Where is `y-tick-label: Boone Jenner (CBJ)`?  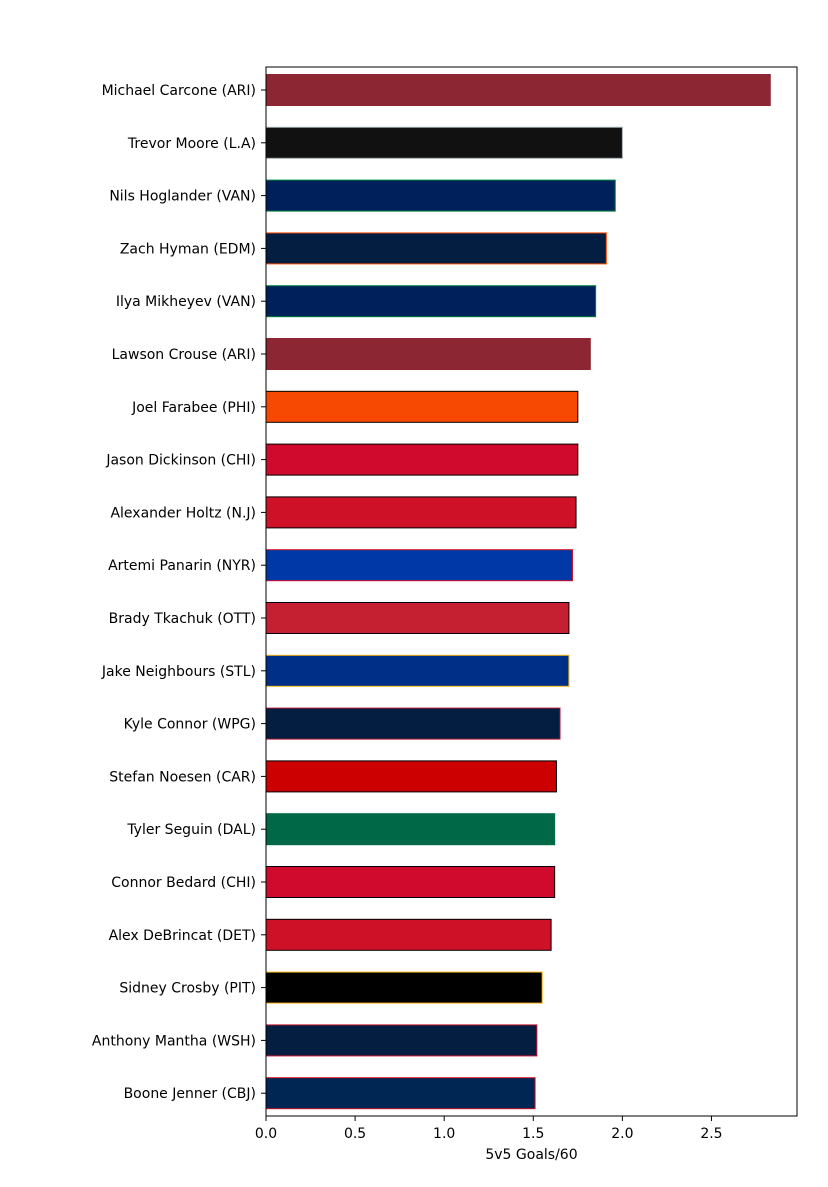
y-tick-label: Boone Jenner (CBJ) is located at coordinates (190, 1094).